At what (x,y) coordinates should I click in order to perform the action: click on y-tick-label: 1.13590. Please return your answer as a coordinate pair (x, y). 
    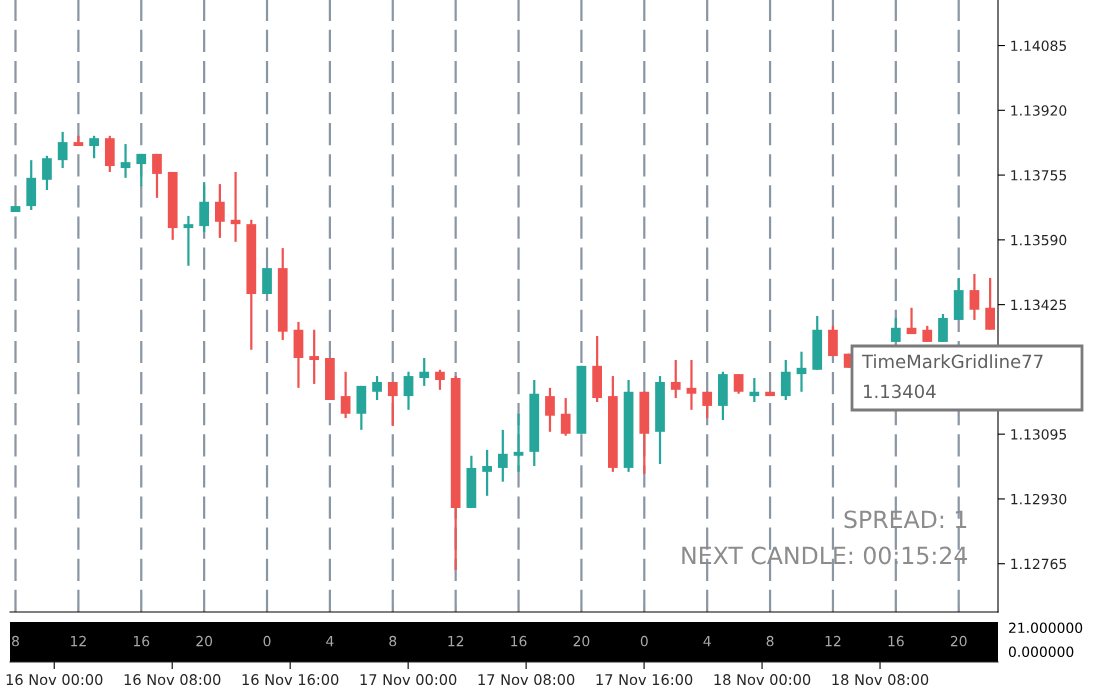
    Looking at the image, I should click on (1039, 240).